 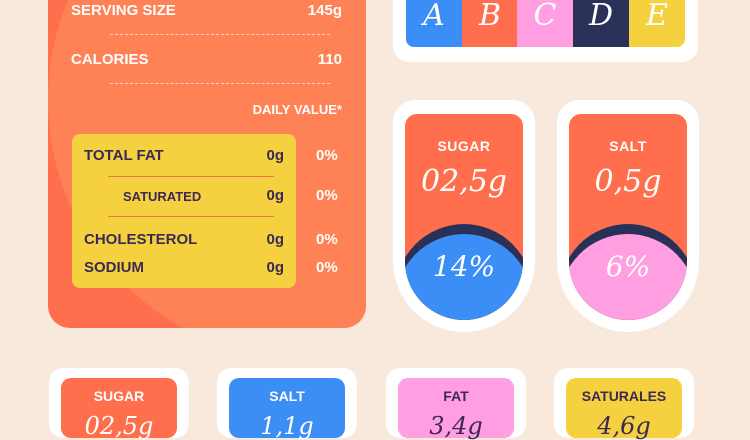 I want to click on total-fat-amount: 0g, so click(x=275, y=155).